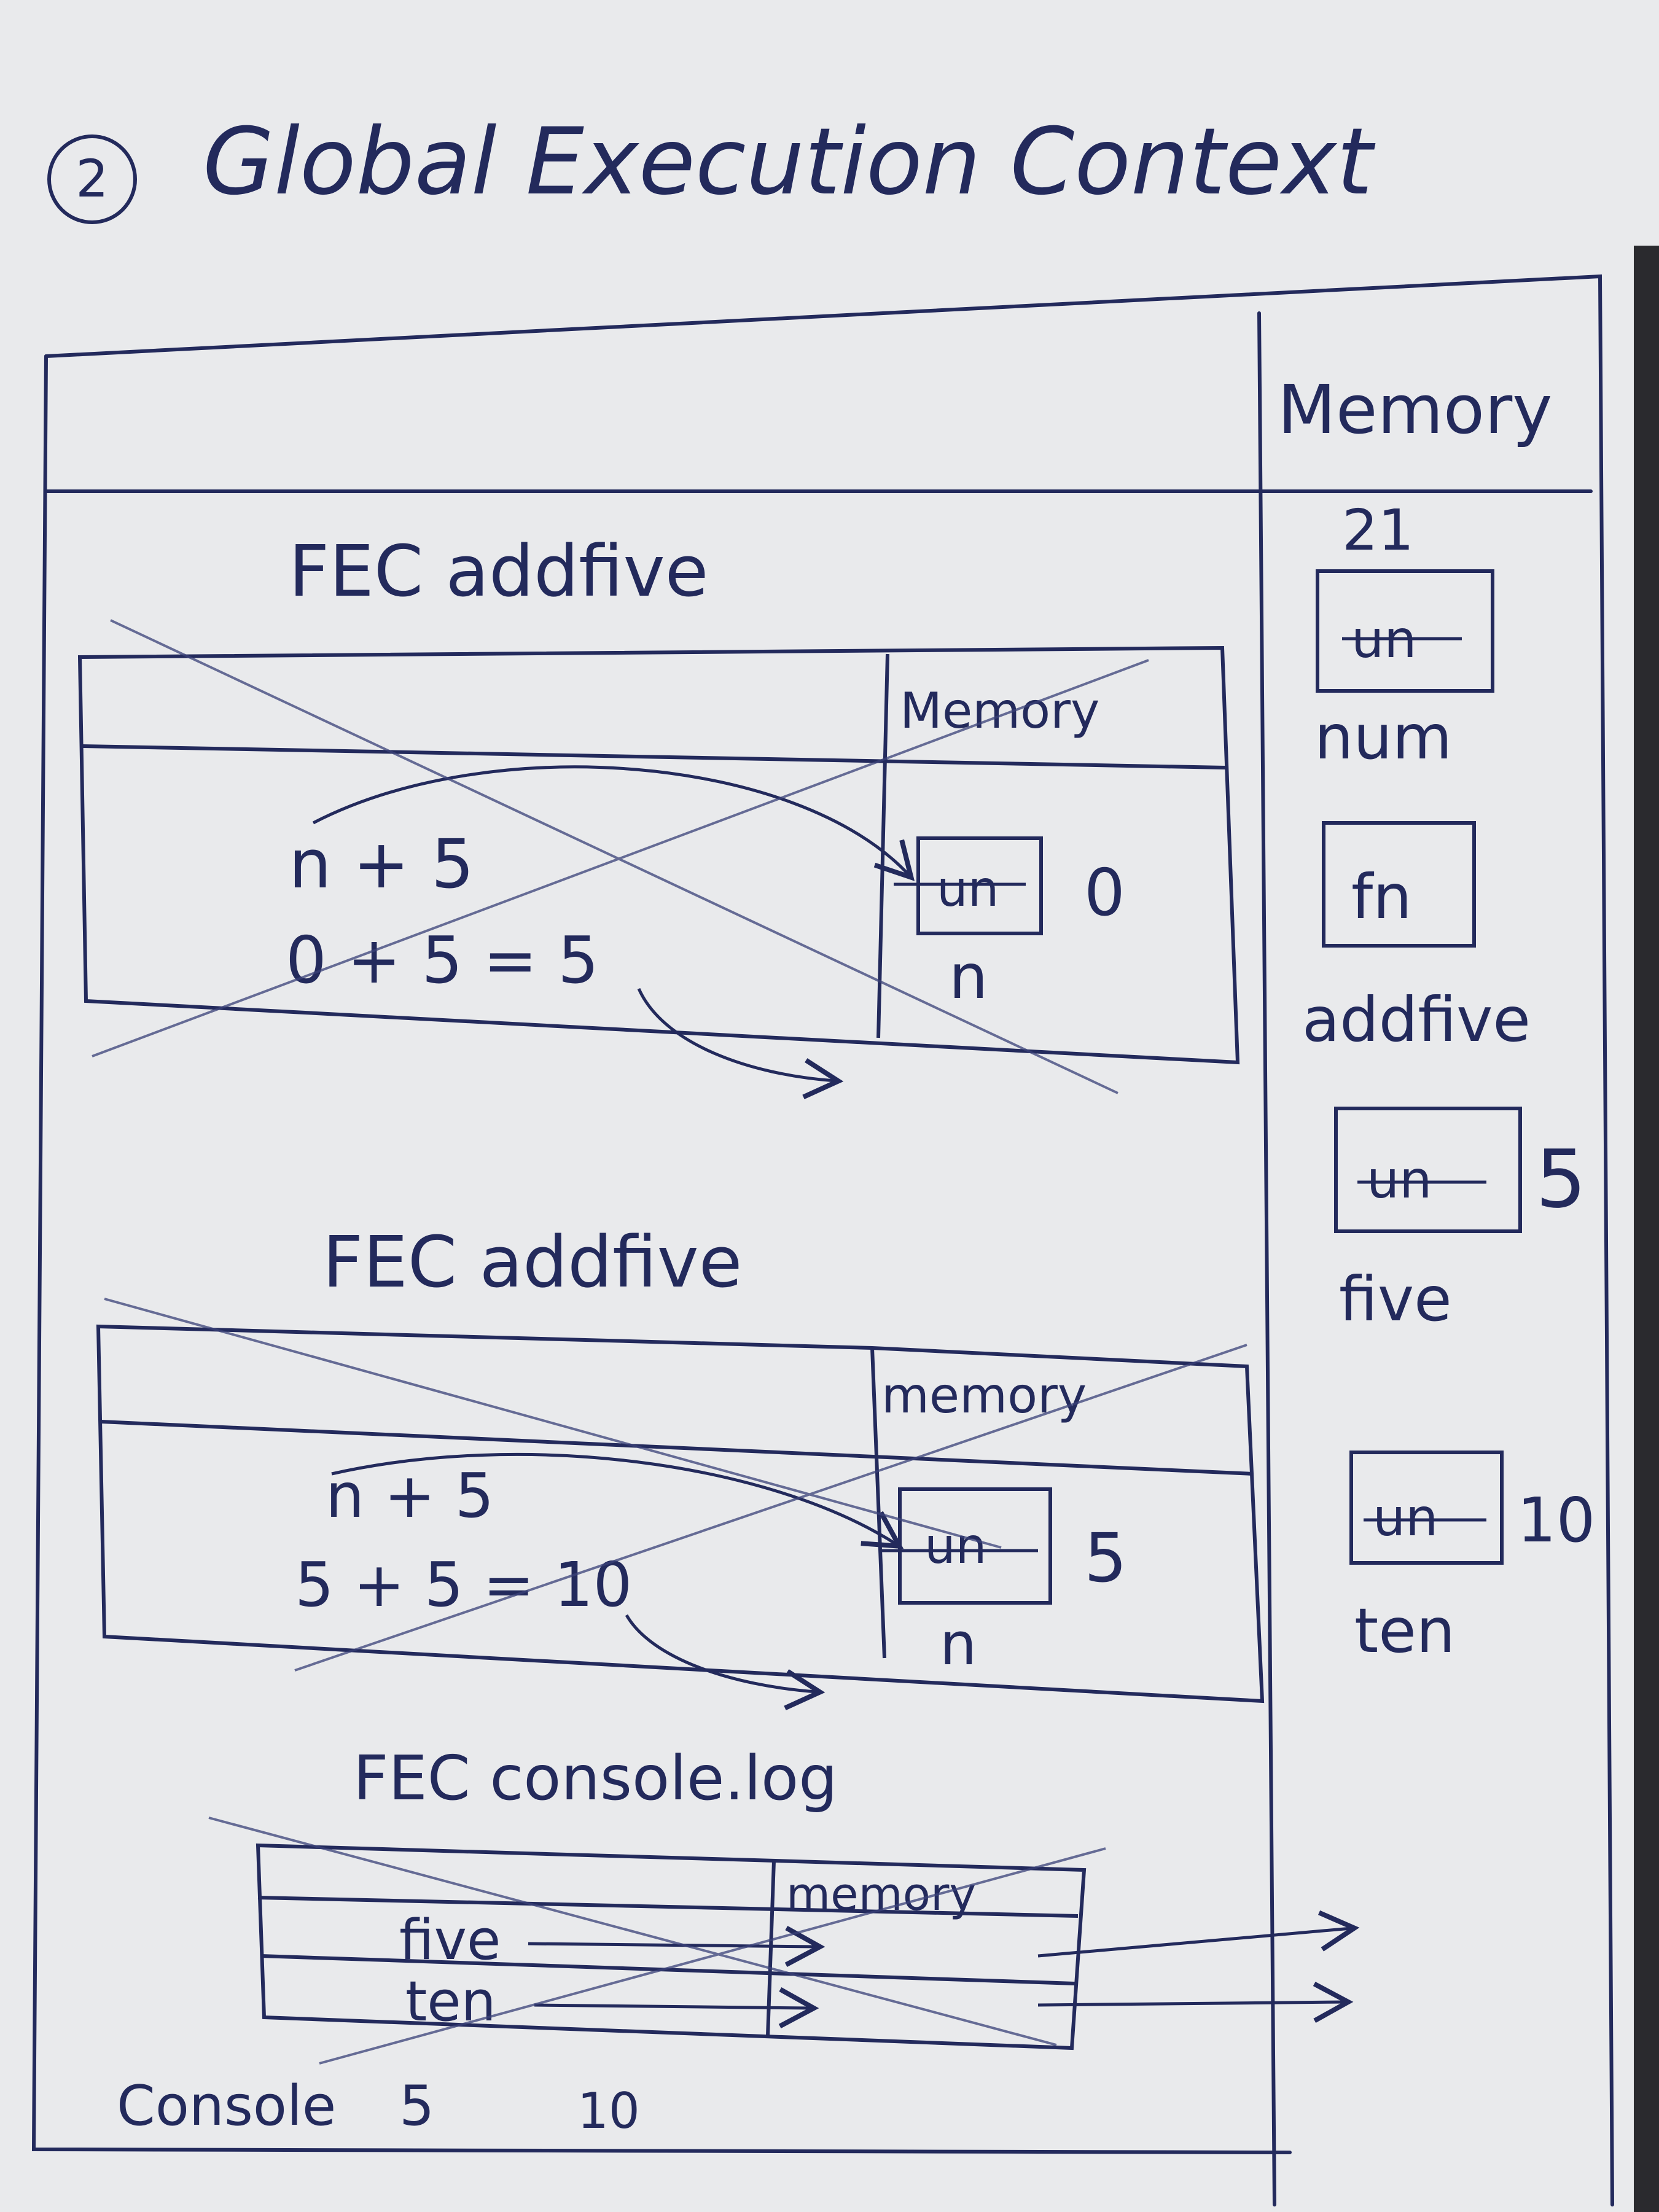  Describe the element at coordinates (878, 1503) in the screenshot. I see `fec2-memory-divider` at that location.